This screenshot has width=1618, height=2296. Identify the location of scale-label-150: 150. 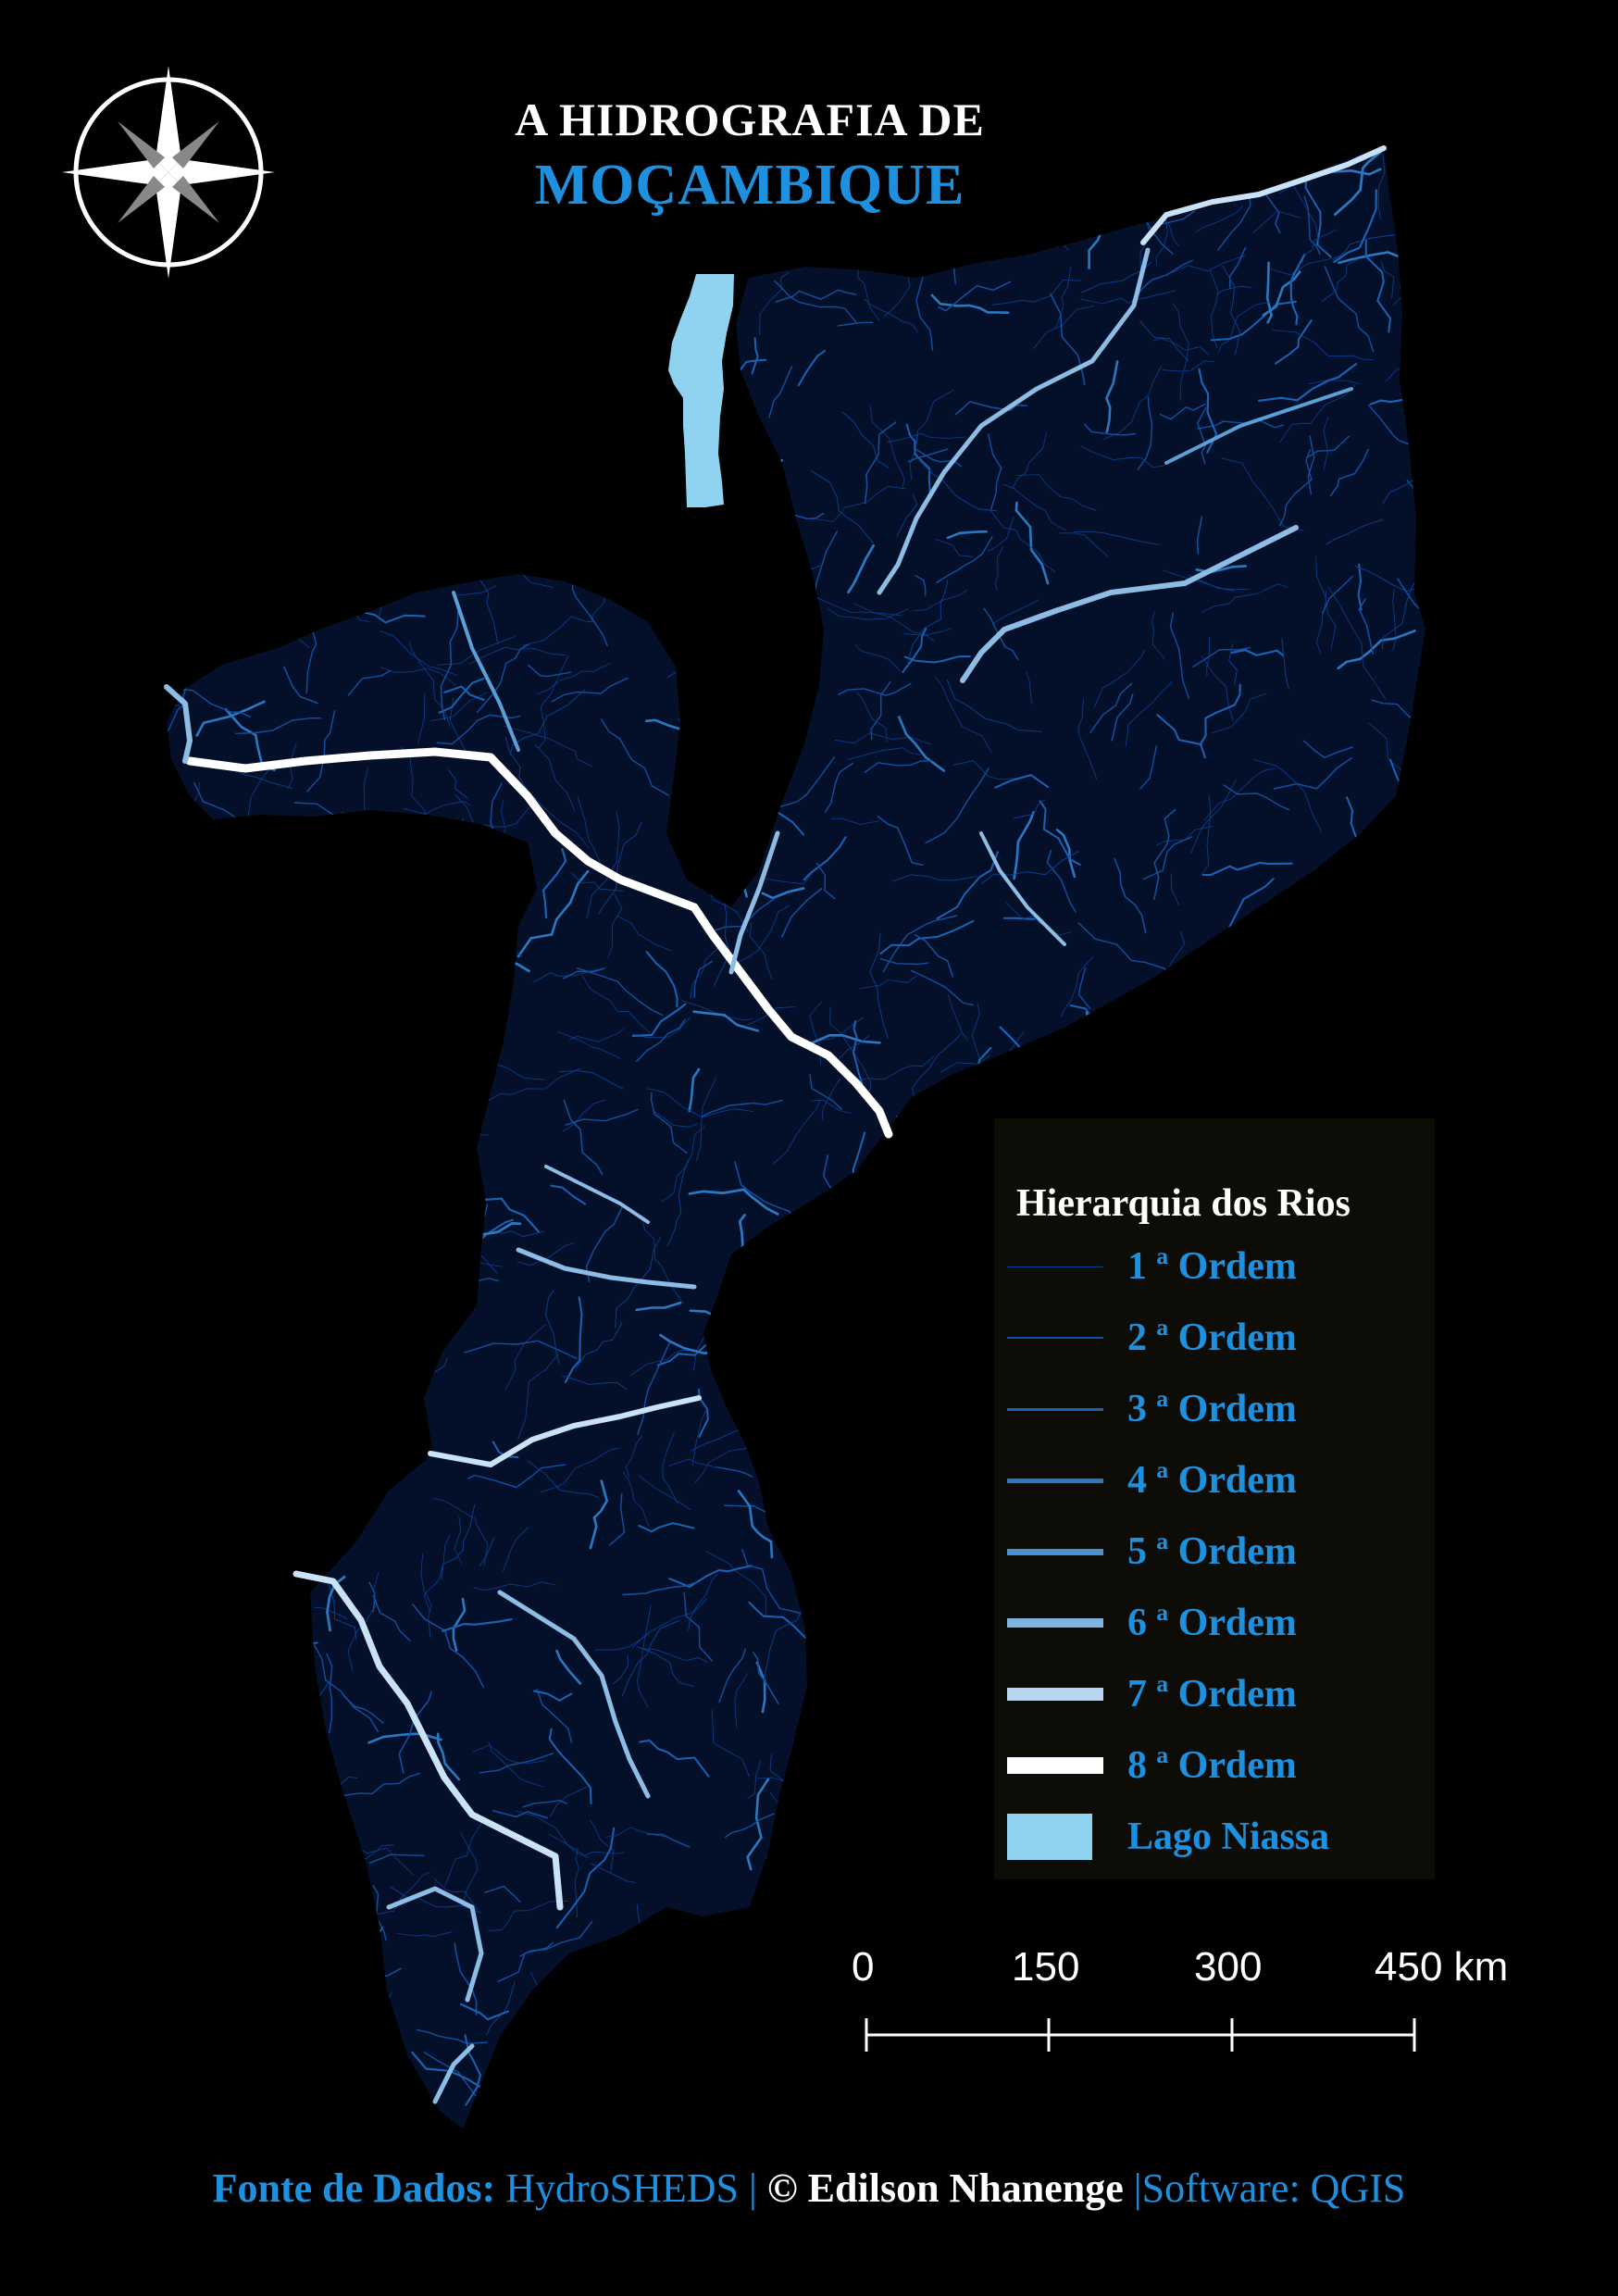
(1046, 1967).